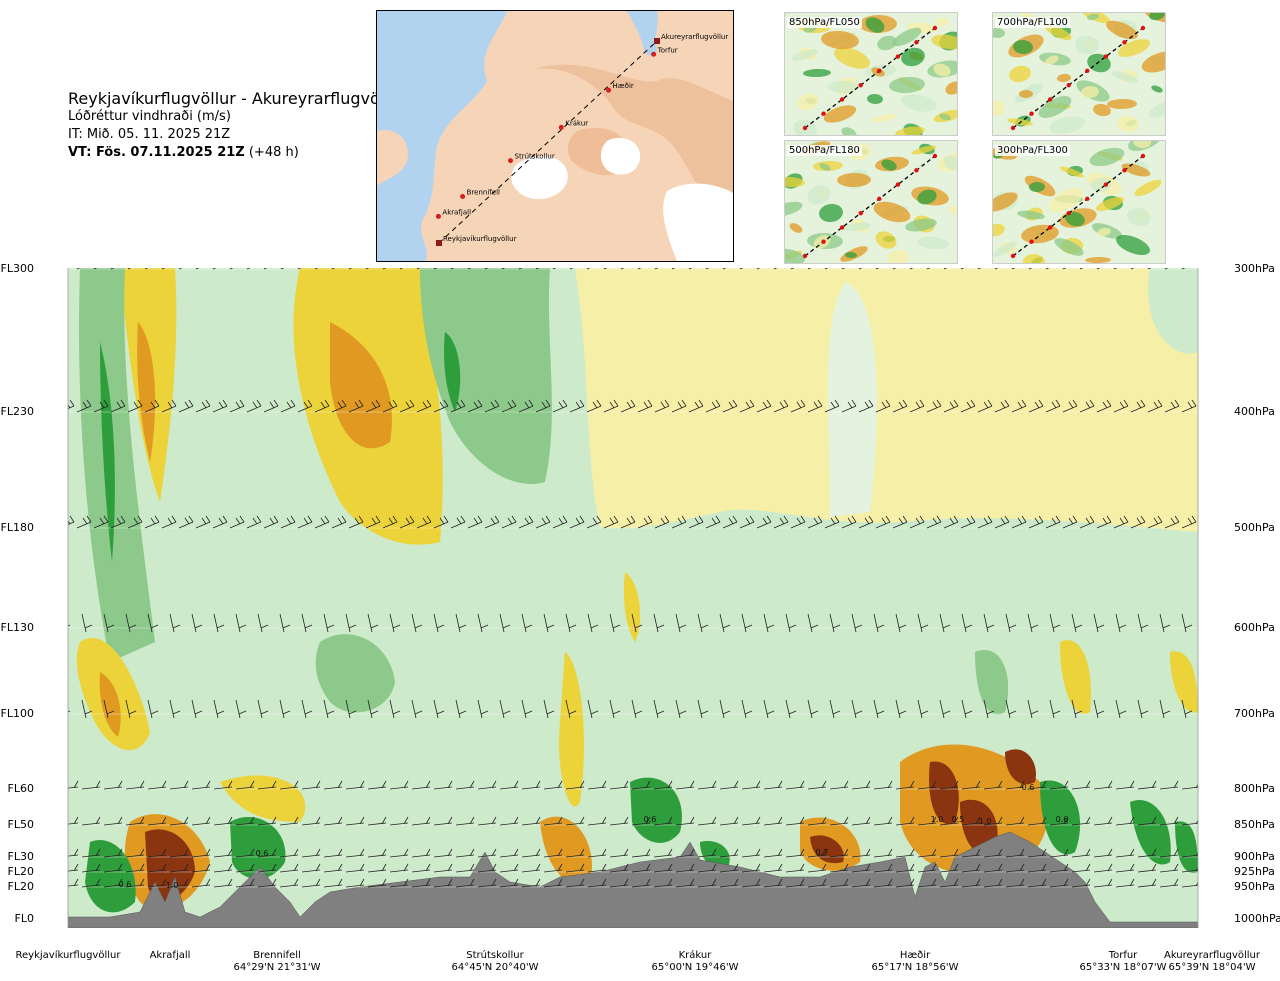  I want to click on flight-level-label: FL230, so click(17, 411).